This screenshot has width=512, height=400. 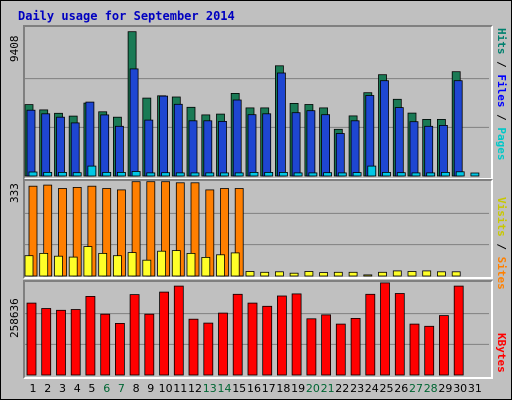 I want to click on x-label-day-22: 22, so click(x=342, y=388).